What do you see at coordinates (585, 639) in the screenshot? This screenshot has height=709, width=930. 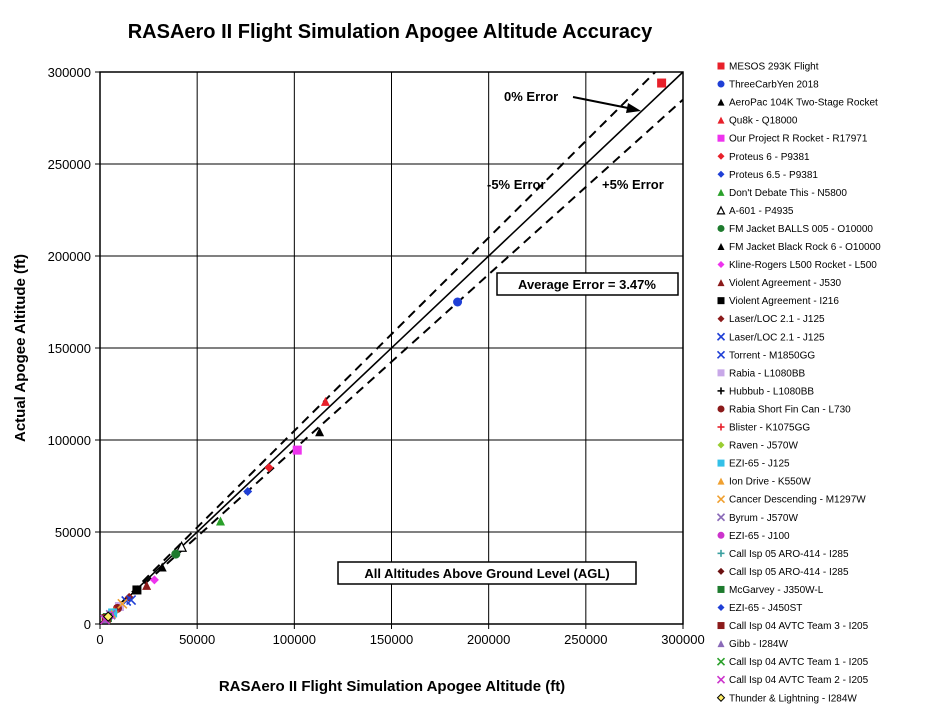 I see `x-tick-label: 250000` at bounding box center [585, 639].